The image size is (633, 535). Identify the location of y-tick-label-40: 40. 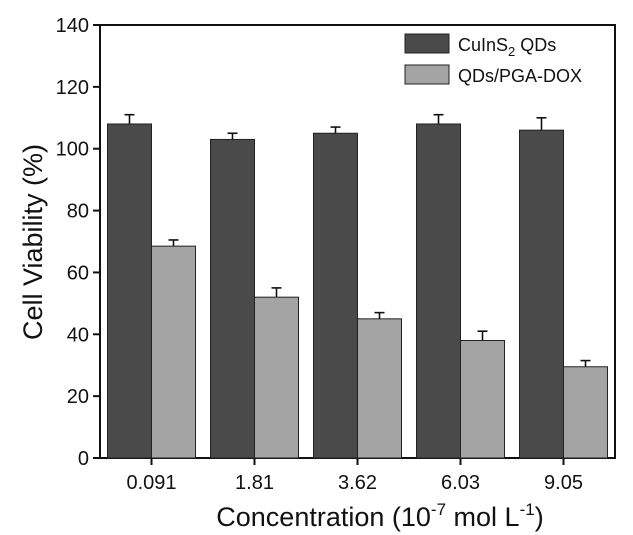
(78, 335).